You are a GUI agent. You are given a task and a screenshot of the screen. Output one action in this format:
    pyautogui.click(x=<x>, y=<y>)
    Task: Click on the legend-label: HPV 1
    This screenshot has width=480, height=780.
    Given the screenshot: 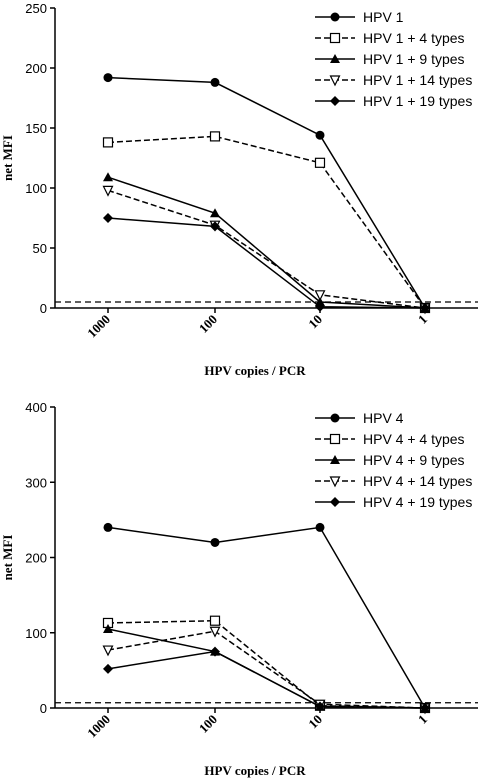 What is the action you would take?
    pyautogui.click(x=383, y=17)
    